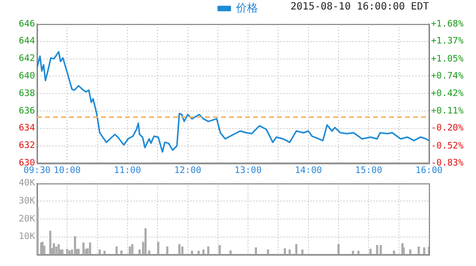  I want to click on y2-tick-label: +0.74%, so click(447, 76).